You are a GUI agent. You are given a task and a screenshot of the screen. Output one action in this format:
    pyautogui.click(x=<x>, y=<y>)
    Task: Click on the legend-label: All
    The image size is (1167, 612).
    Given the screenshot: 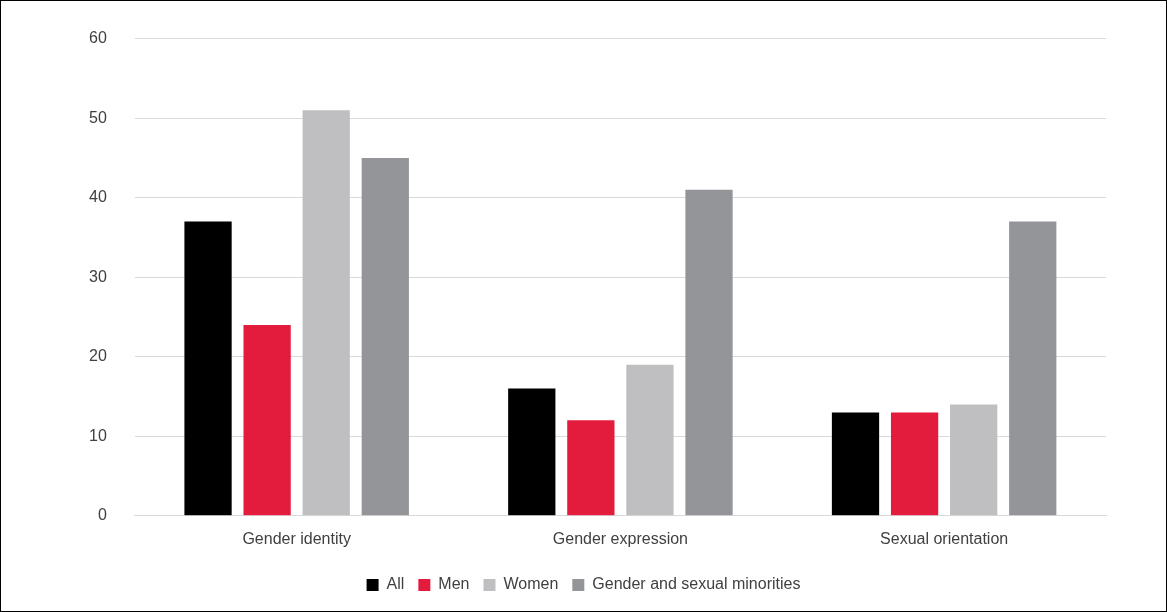 What is the action you would take?
    pyautogui.click(x=395, y=584)
    